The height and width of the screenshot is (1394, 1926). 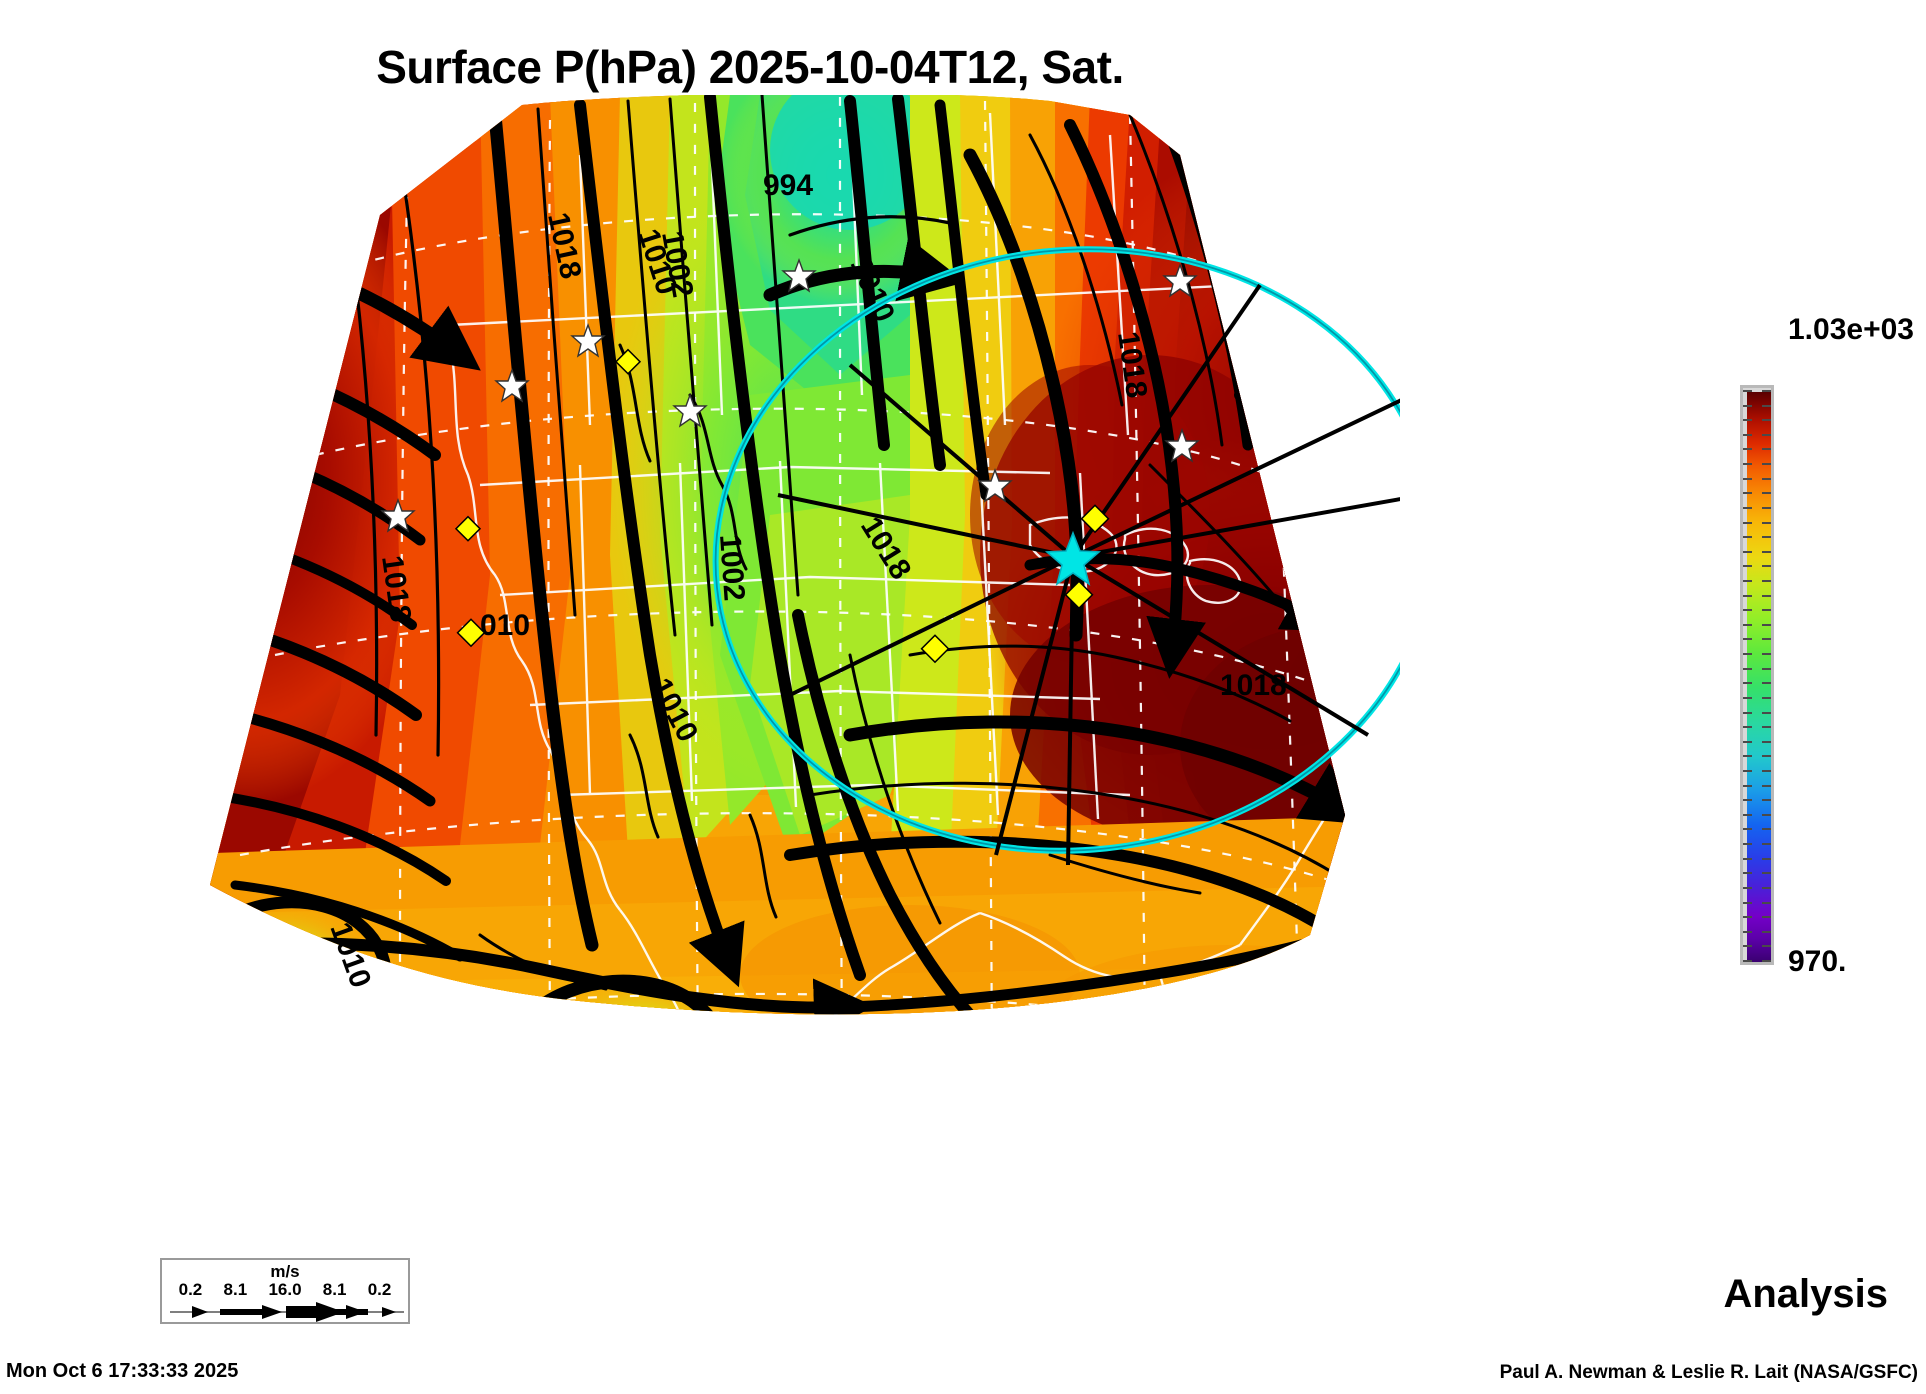 I want to click on white-star-markers, so click(x=790, y=395).